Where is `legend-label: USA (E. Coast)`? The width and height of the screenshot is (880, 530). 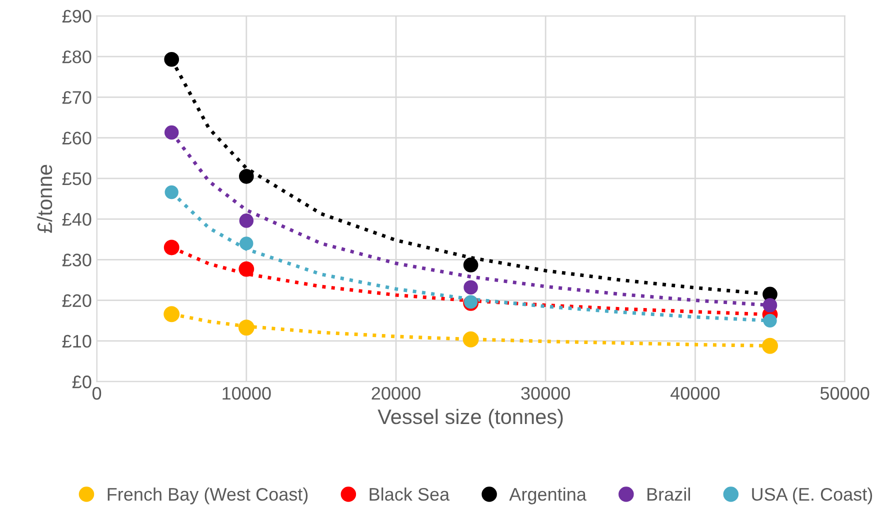 legend-label: USA (E. Coast) is located at coordinates (812, 495).